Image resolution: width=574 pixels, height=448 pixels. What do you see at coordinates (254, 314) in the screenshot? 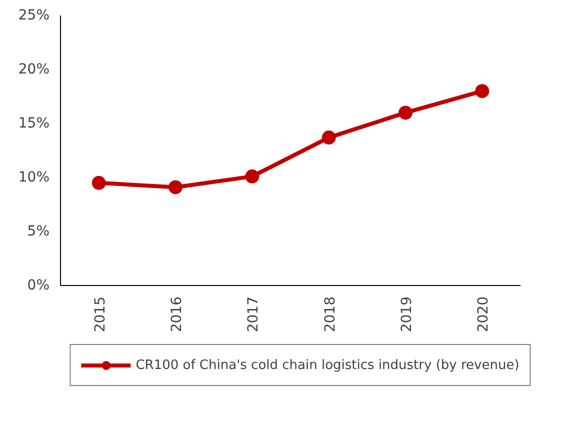
I see `x-tick-label: 2017` at bounding box center [254, 314].